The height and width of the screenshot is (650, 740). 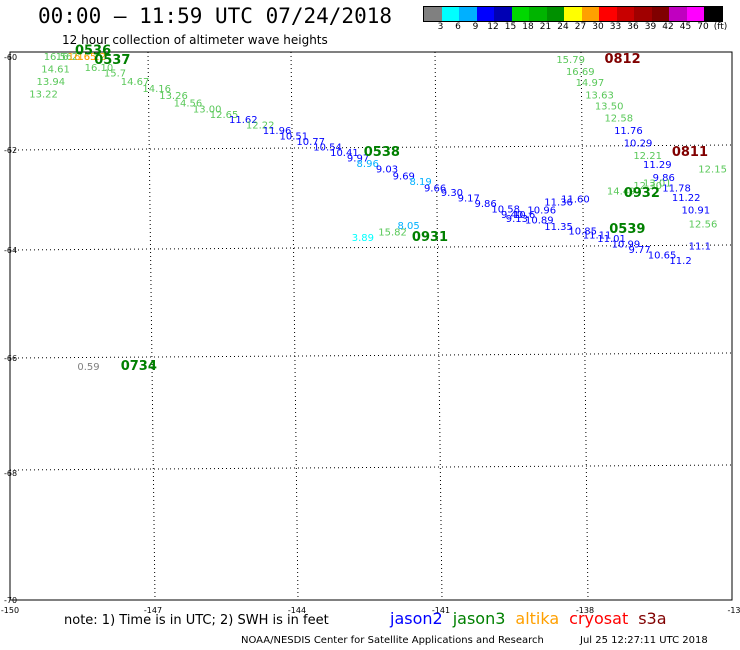 What do you see at coordinates (686, 198) in the screenshot?
I see `wave-height-value: 11.22` at bounding box center [686, 198].